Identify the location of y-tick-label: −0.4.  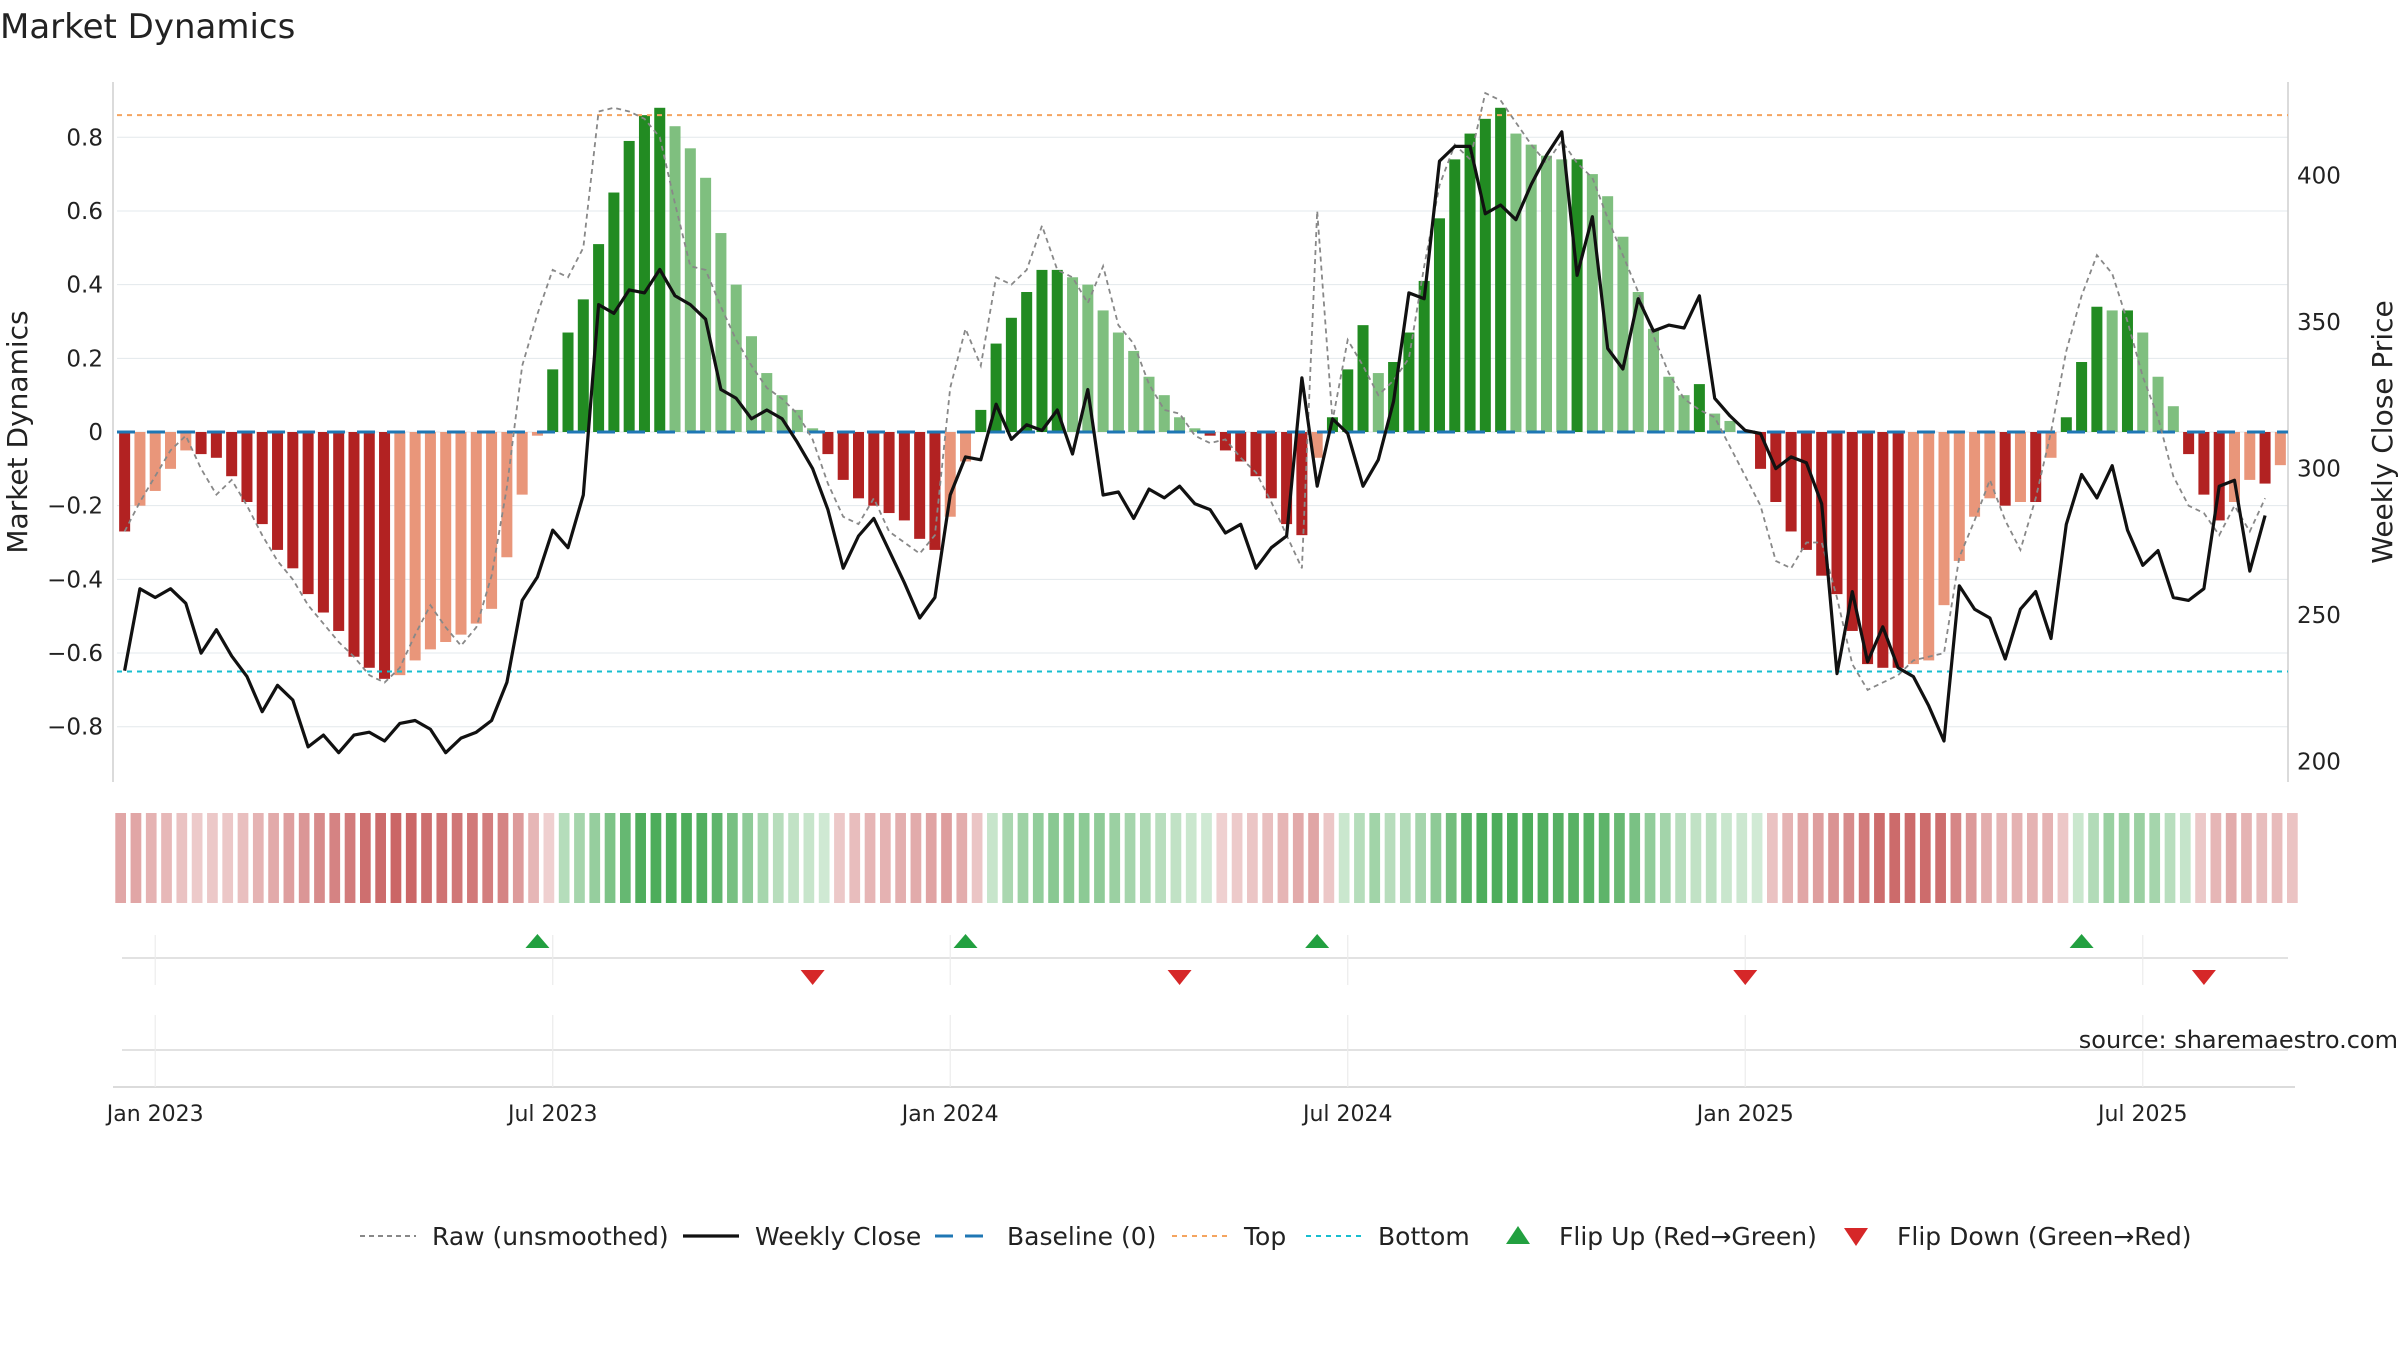
(75, 580).